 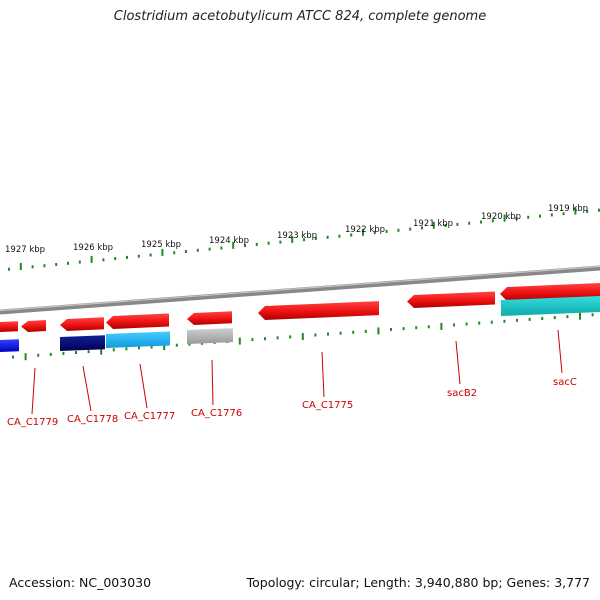 I want to click on gene-label: CA_C1775, so click(x=327, y=405).